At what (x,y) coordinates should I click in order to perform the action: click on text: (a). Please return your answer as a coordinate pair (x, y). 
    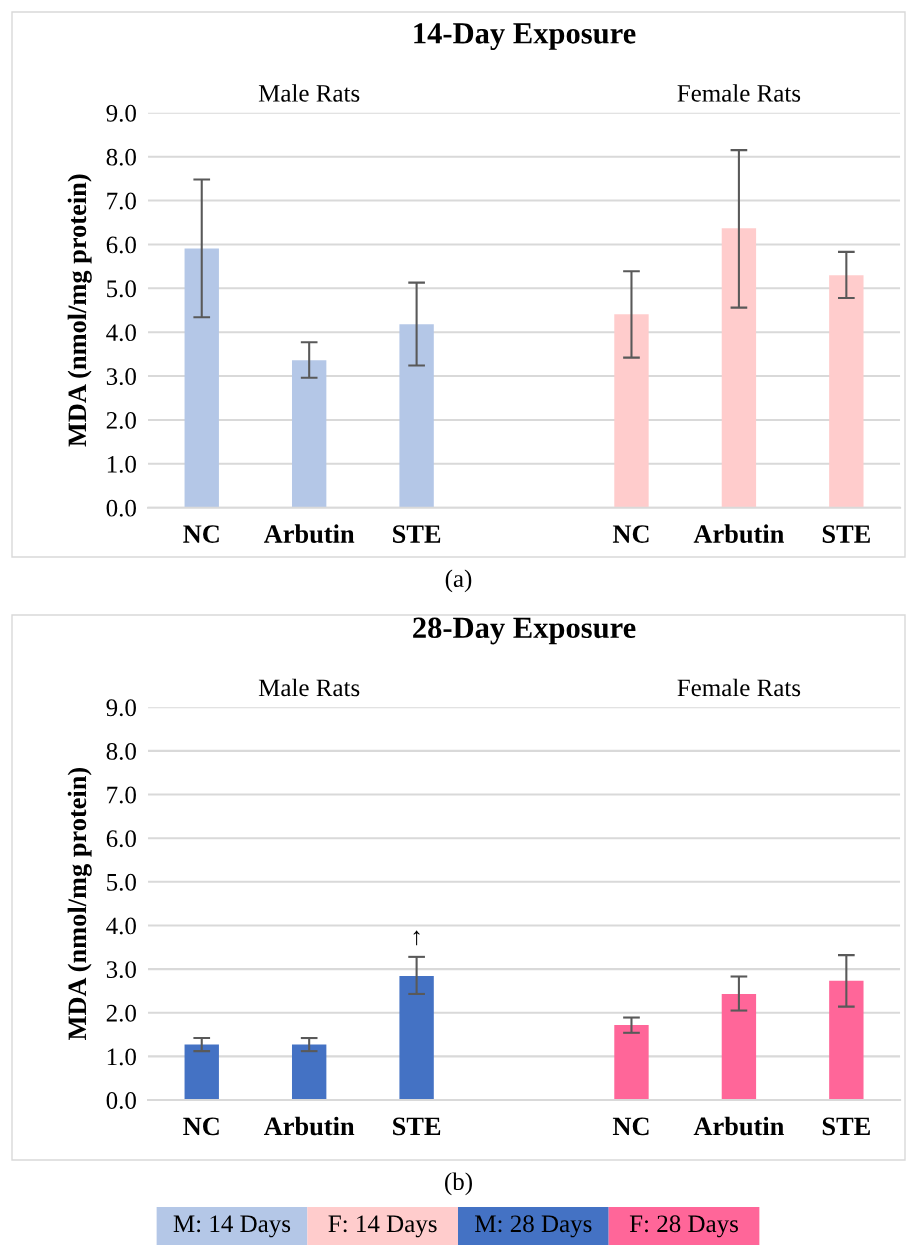
    Looking at the image, I should click on (458, 581).